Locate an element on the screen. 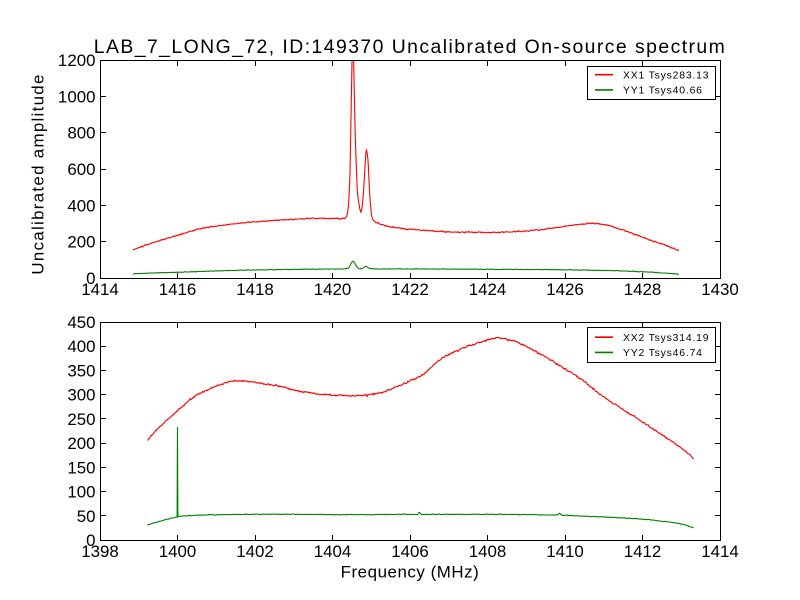  svg-text: 450 is located at coordinates (81, 322).